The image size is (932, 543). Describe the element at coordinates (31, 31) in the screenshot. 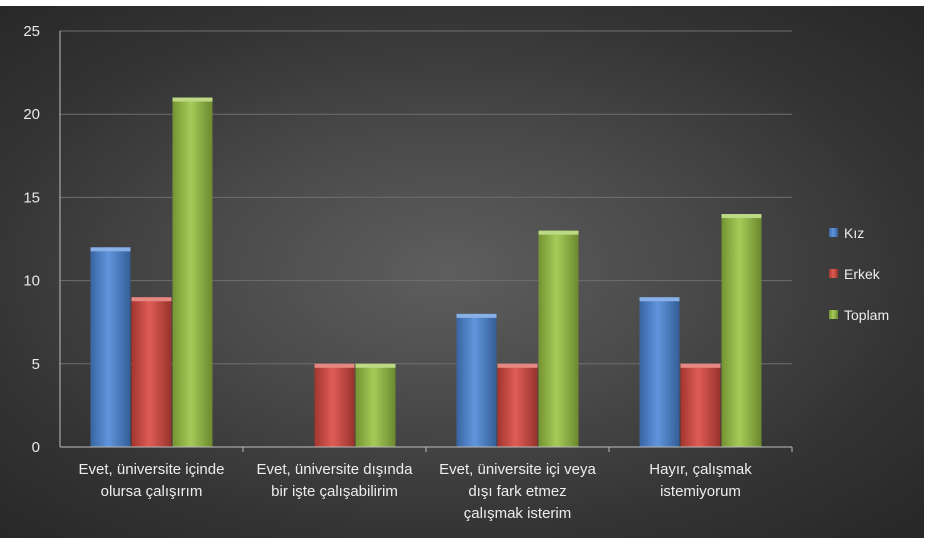

I see `y-tick-label: 25` at that location.